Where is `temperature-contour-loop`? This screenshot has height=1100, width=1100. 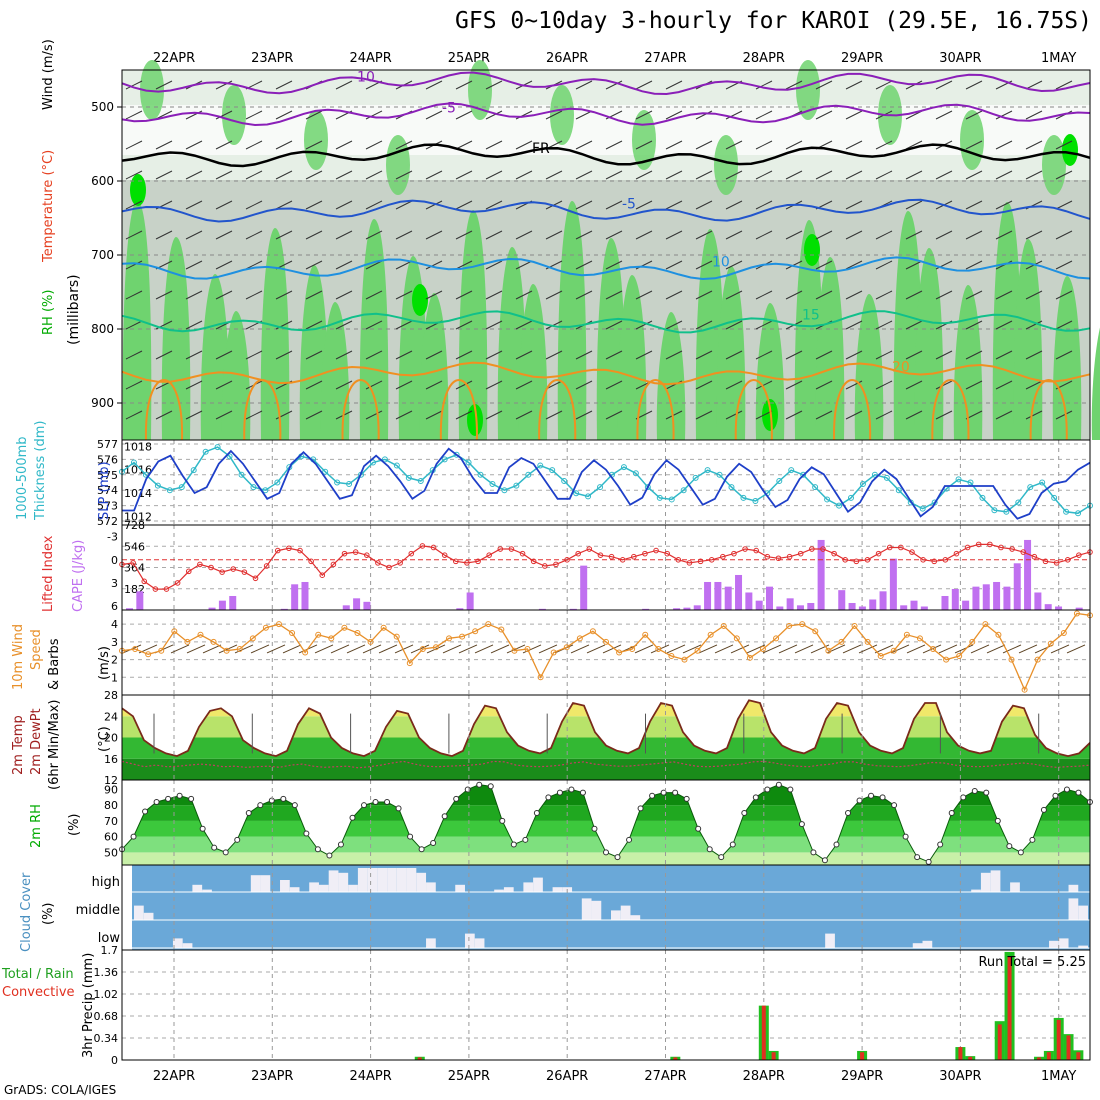 temperature-contour-loop is located at coordinates (753, 410).